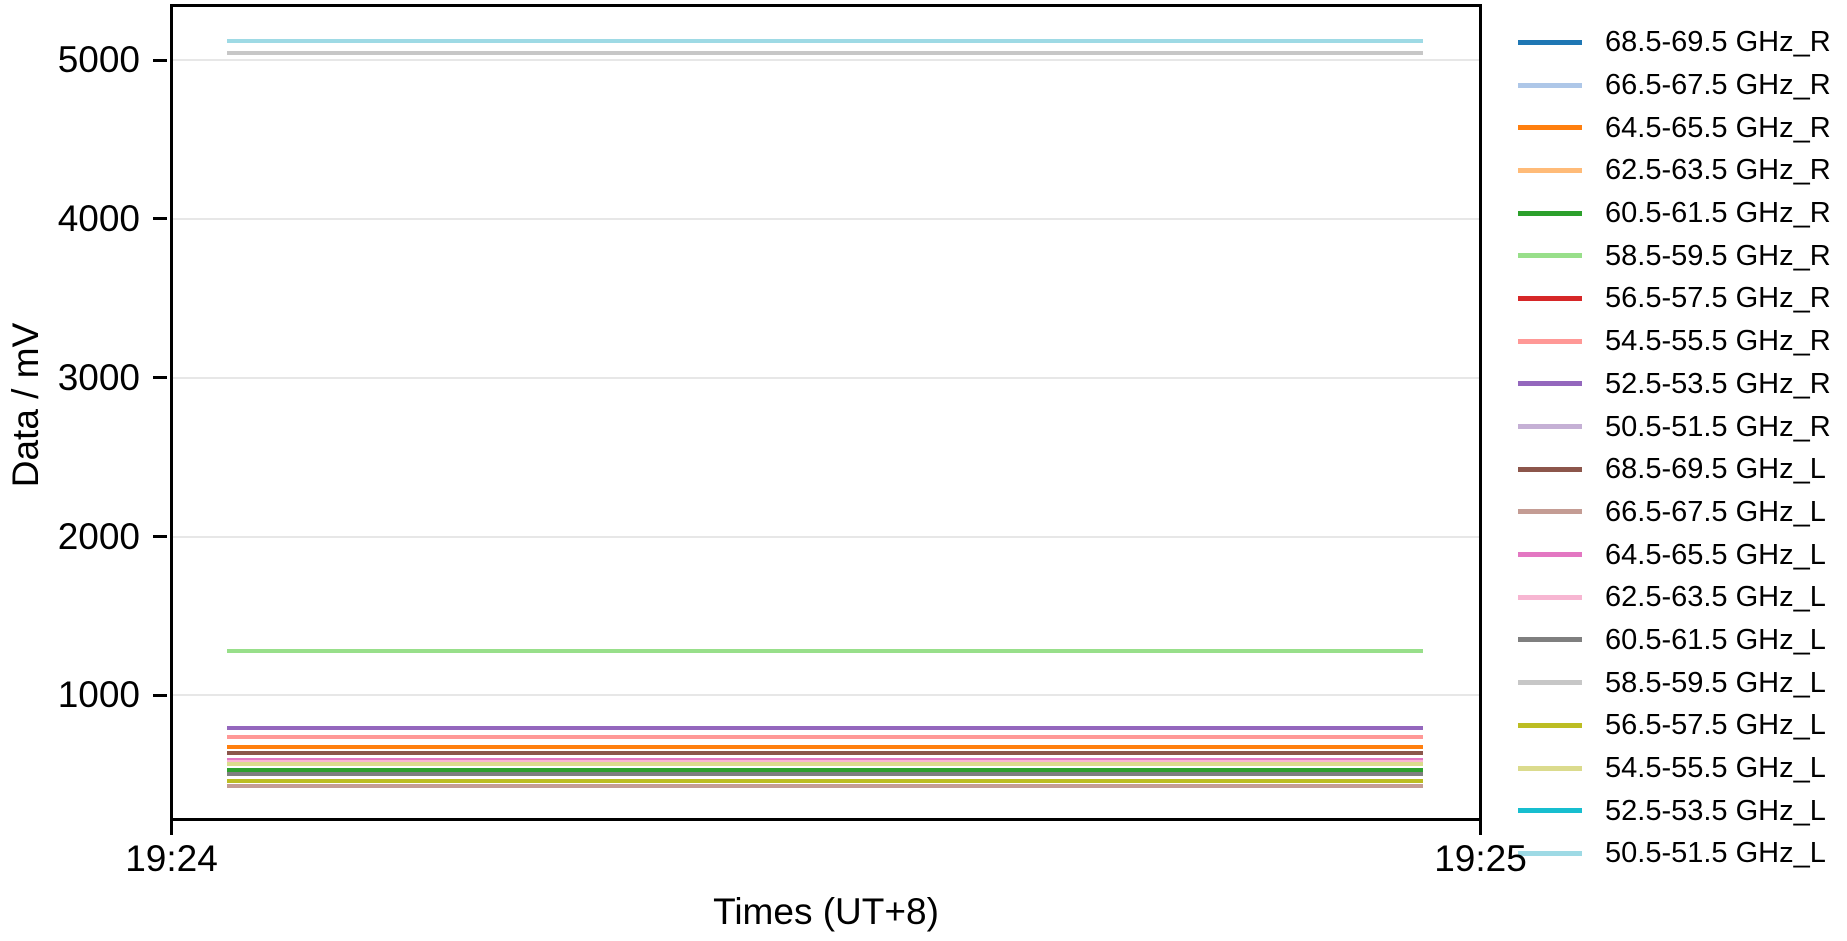 Image resolution: width=1847 pixels, height=941 pixels. Describe the element at coordinates (1718, 85) in the screenshot. I see `legend-item-label: 66.5-67.5 GHz_R` at that location.